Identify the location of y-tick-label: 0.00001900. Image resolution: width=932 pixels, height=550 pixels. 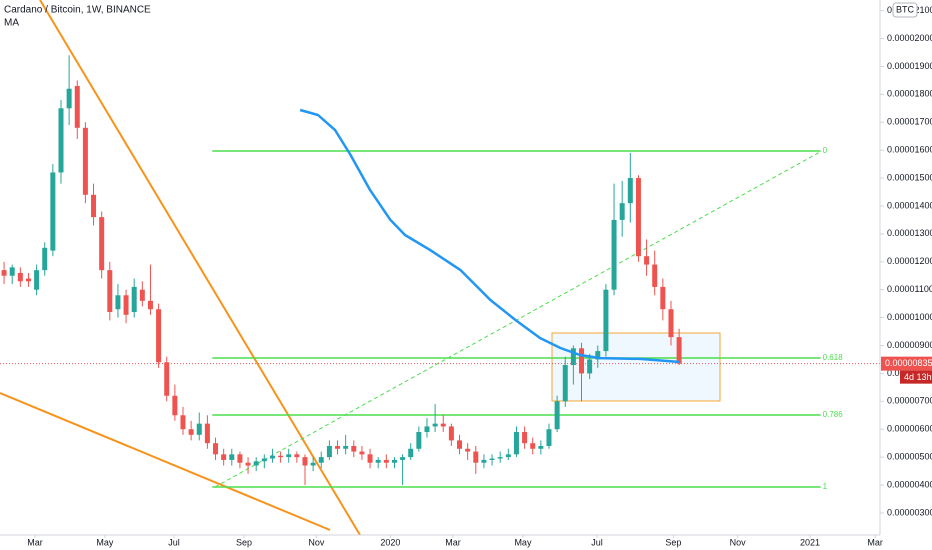
(909, 66).